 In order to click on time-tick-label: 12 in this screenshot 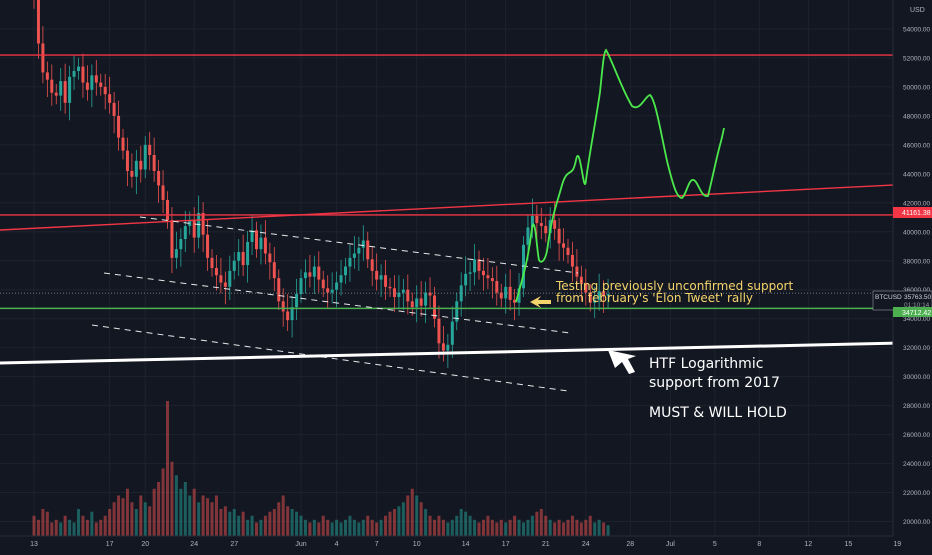, I will do `click(808, 544)`.